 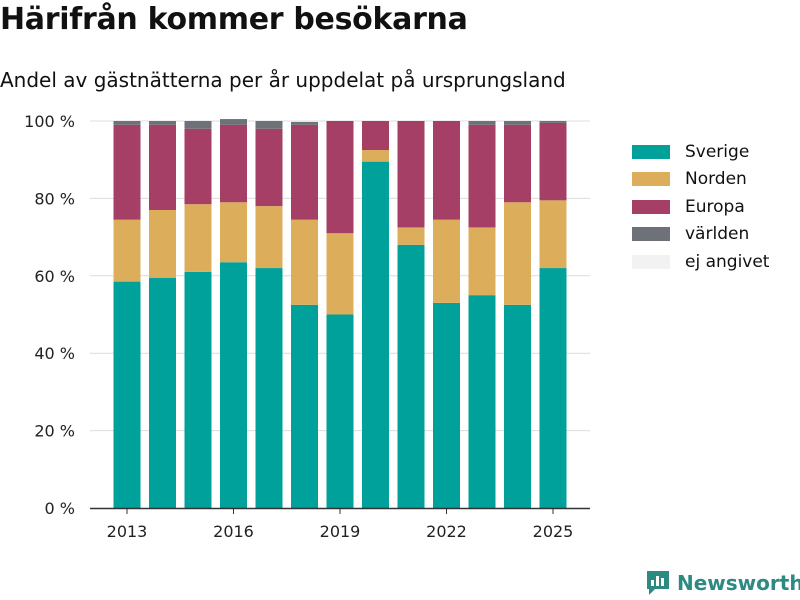 I want to click on legend-item: Norden, so click(x=700, y=180).